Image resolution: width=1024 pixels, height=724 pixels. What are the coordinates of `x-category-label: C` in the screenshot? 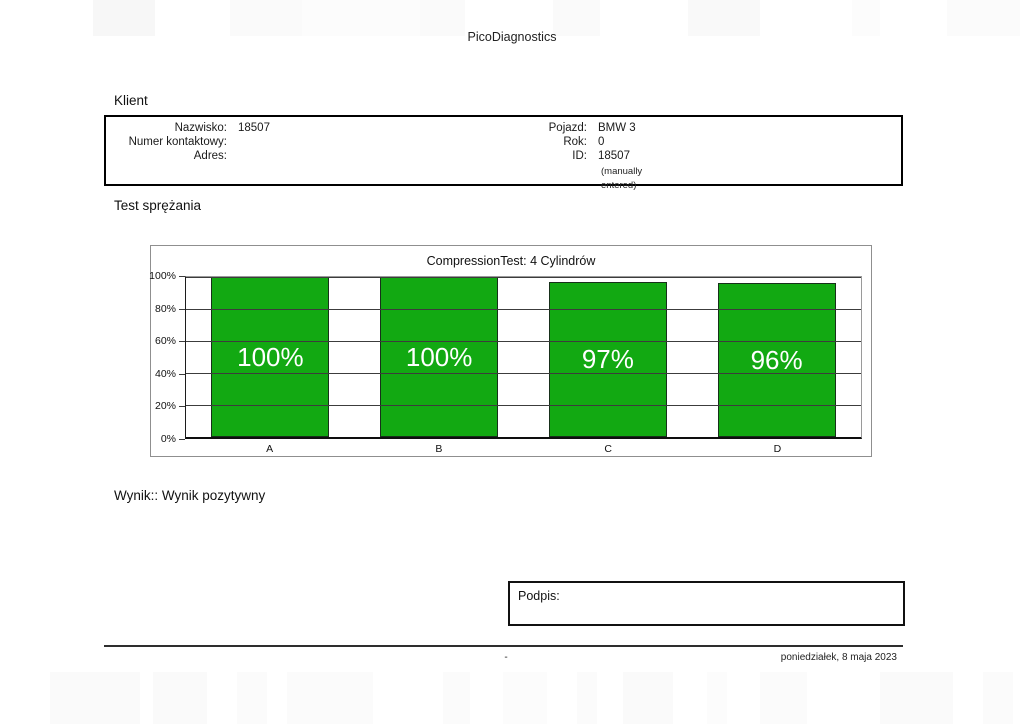 It's located at (608, 449).